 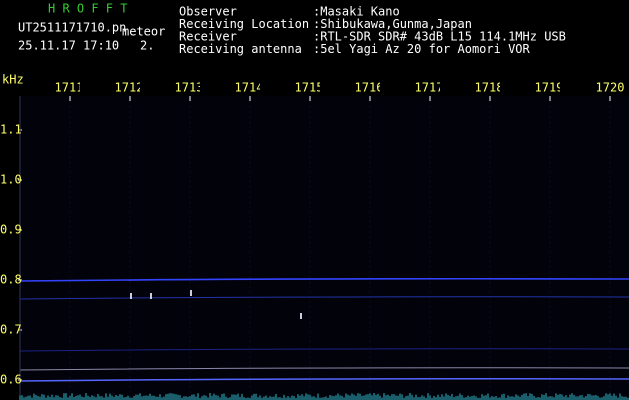 I want to click on field-value: :5el Yagi Az 20 for Aomori VOR, so click(x=422, y=49).